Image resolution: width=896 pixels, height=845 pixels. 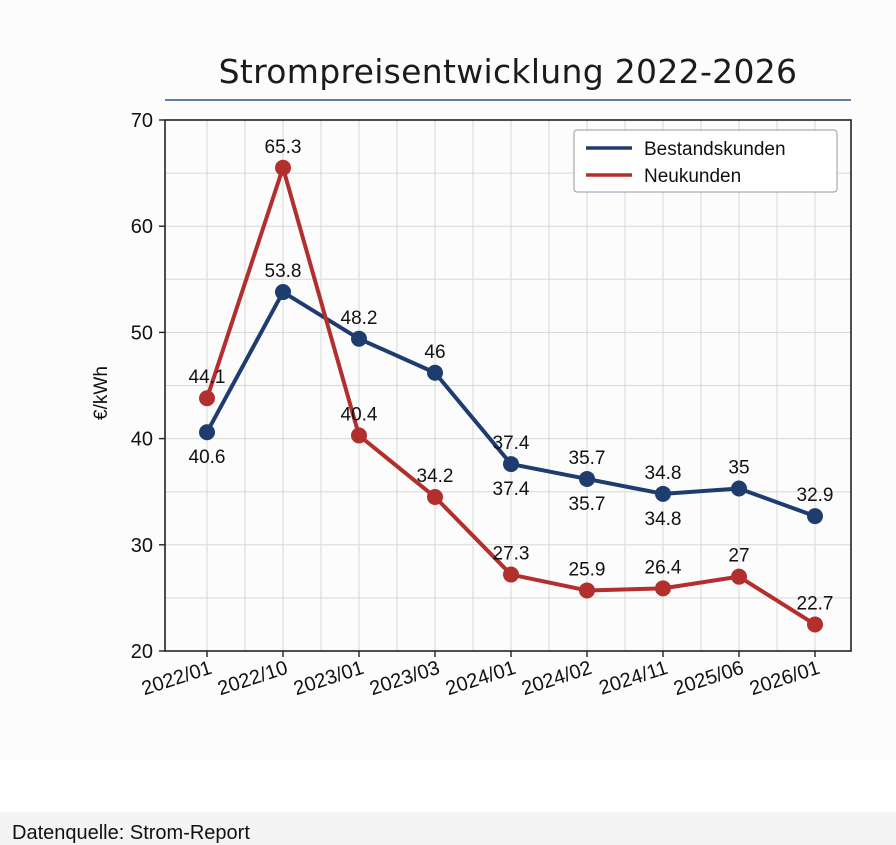 What do you see at coordinates (815, 495) in the screenshot?
I see `data-label-bestandskunden: 32.9` at bounding box center [815, 495].